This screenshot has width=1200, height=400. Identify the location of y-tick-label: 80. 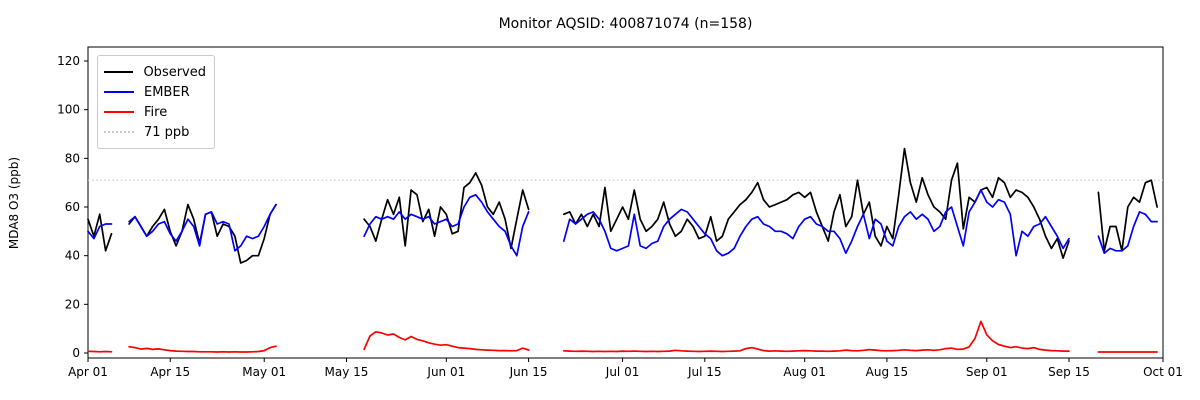
(72, 158).